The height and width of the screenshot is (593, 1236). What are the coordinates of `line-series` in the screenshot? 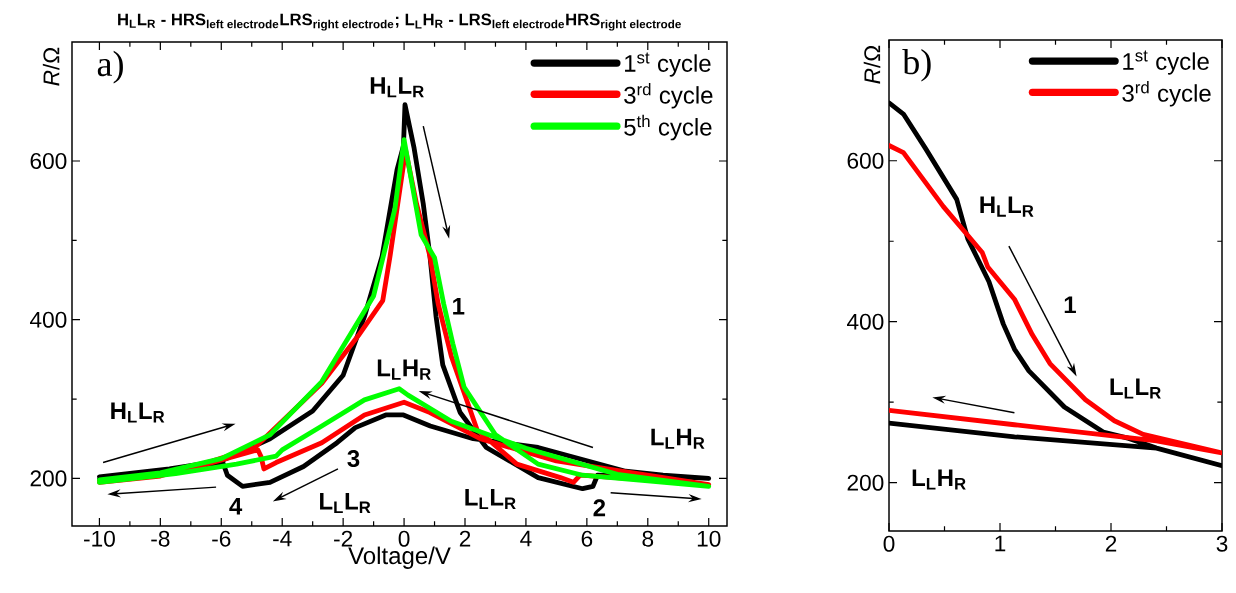 It's located at (1055, 299).